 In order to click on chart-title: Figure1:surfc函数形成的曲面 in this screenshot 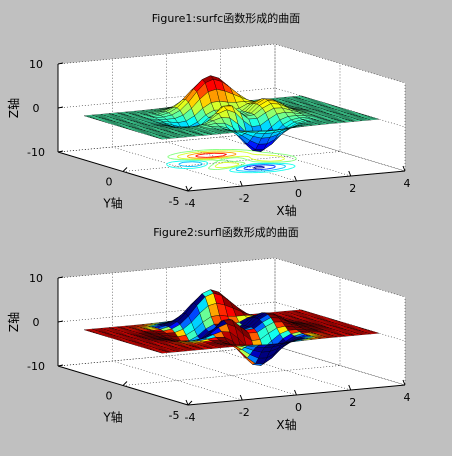, I will do `click(226, 18)`.